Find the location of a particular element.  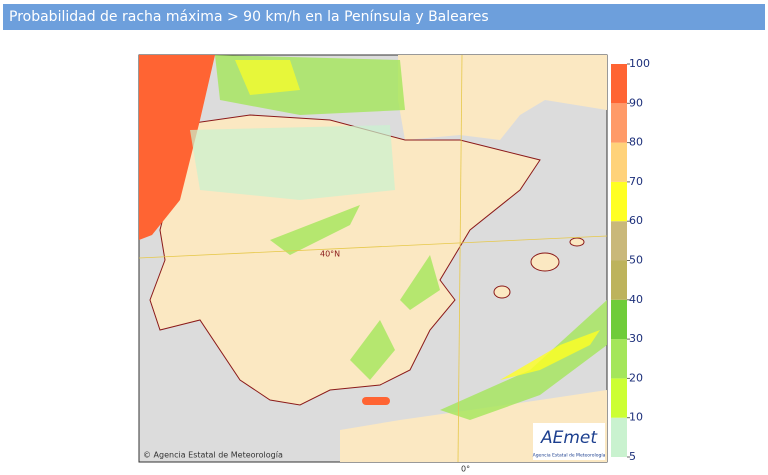

scale-label: 20 is located at coordinates (636, 377).